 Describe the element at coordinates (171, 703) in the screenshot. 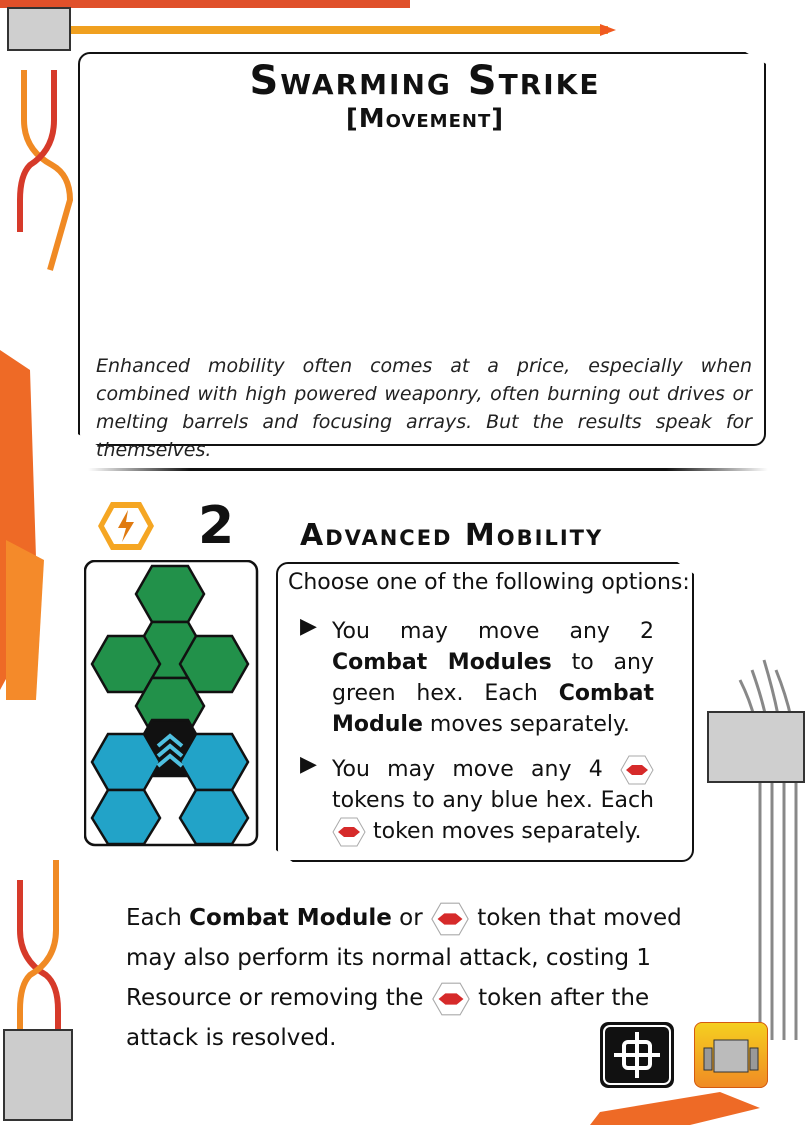

I see `hex-grid` at that location.